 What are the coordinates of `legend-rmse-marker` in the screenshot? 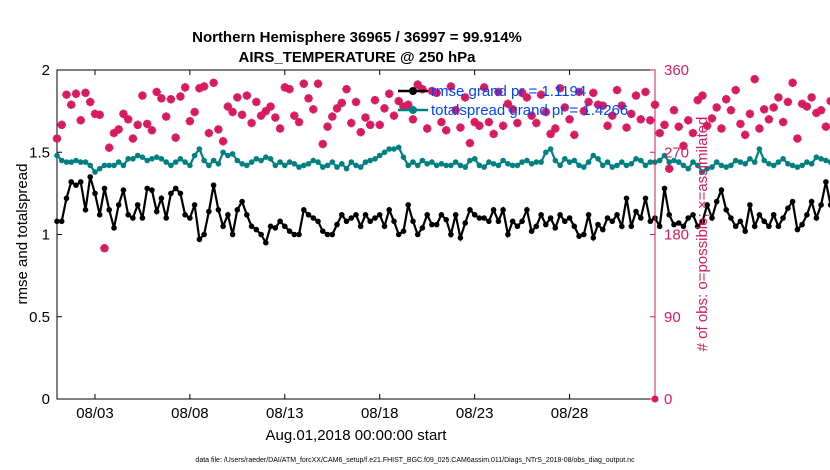 It's located at (413, 91).